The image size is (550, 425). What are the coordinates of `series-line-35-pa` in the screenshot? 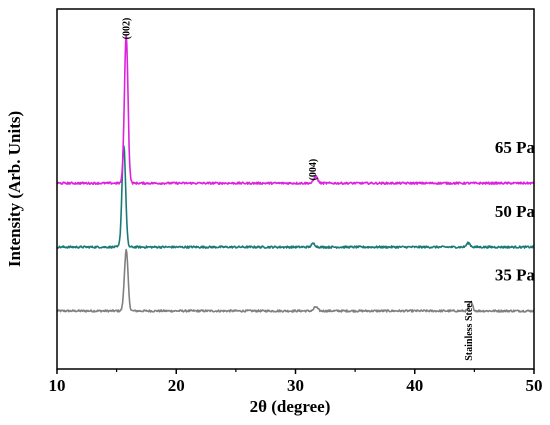 It's located at (295, 280).